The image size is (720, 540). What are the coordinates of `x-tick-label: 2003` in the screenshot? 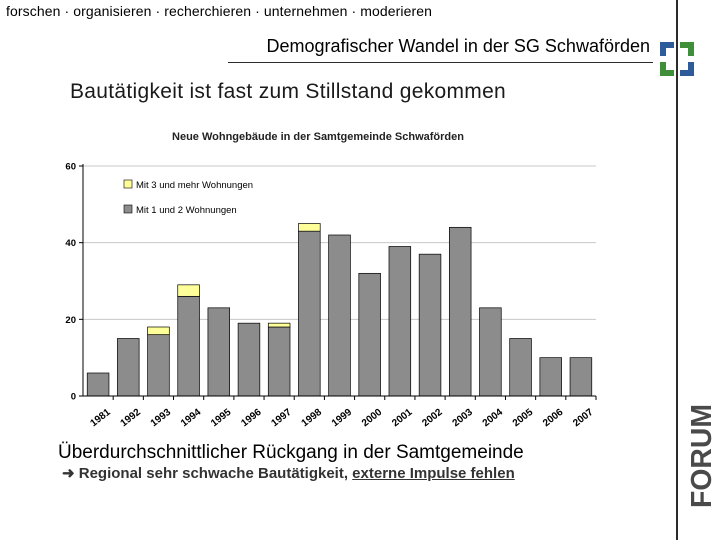 It's located at (463, 418).